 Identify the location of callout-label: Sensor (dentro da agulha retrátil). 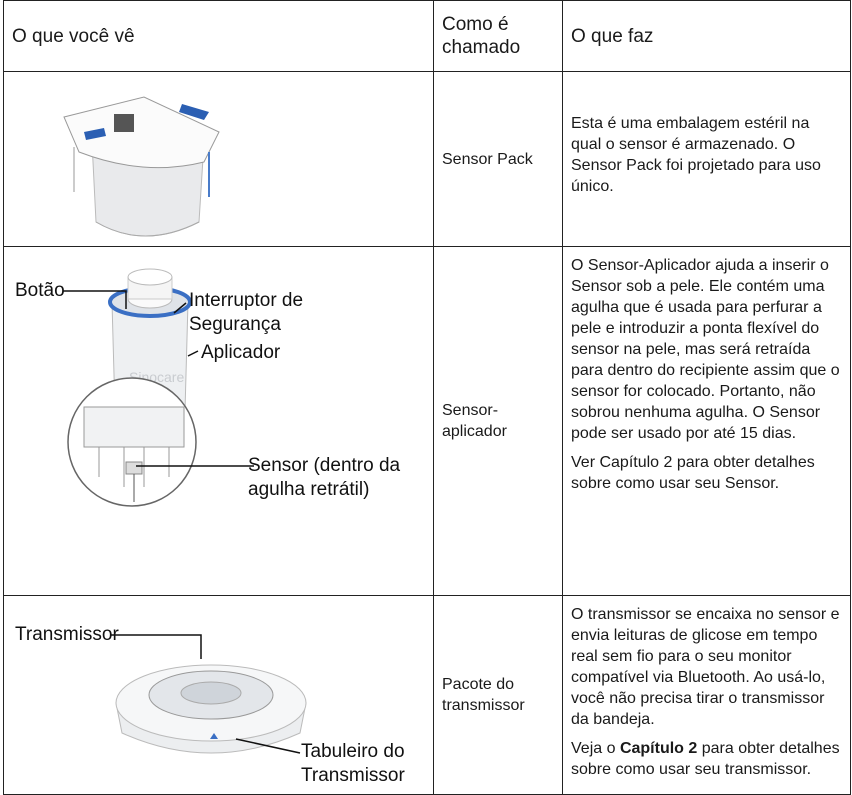
(324, 477).